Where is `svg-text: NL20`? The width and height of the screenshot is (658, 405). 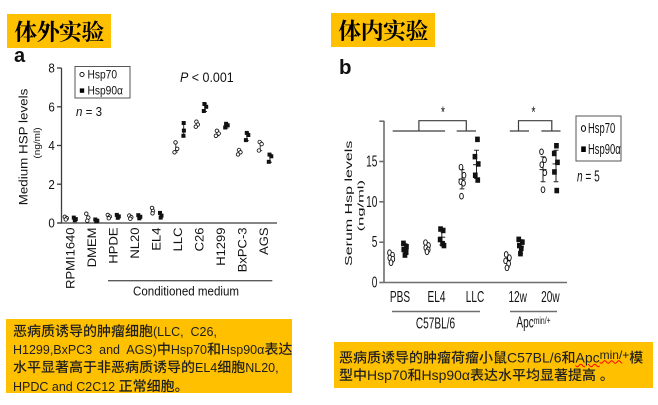 svg-text: NL20 is located at coordinates (135, 242).